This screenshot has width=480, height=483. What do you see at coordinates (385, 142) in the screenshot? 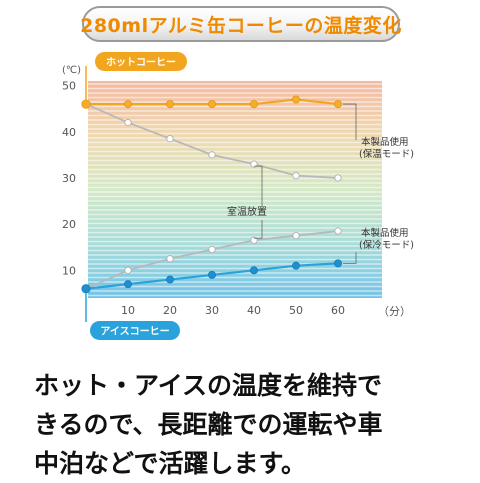
I see `warm-mode-label-1: 本製品使用` at bounding box center [385, 142].